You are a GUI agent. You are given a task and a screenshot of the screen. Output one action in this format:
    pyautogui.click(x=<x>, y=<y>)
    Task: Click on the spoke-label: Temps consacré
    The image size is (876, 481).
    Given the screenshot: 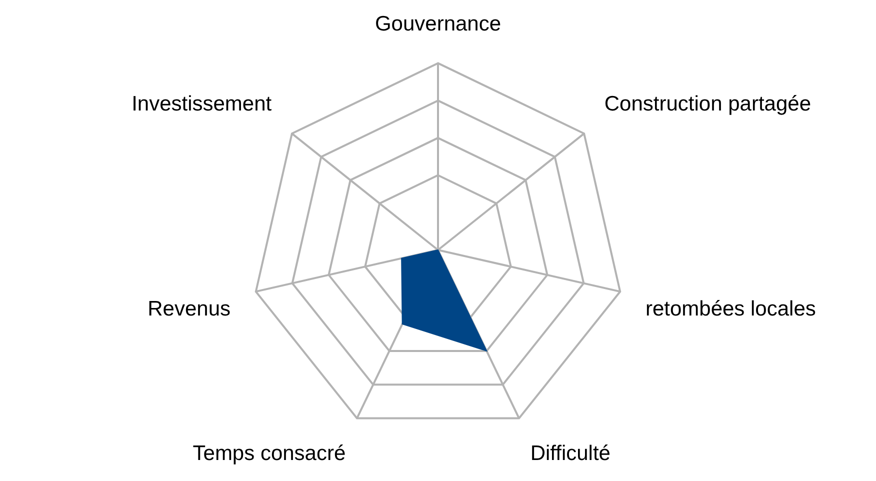 What is the action you would take?
    pyautogui.click(x=269, y=454)
    